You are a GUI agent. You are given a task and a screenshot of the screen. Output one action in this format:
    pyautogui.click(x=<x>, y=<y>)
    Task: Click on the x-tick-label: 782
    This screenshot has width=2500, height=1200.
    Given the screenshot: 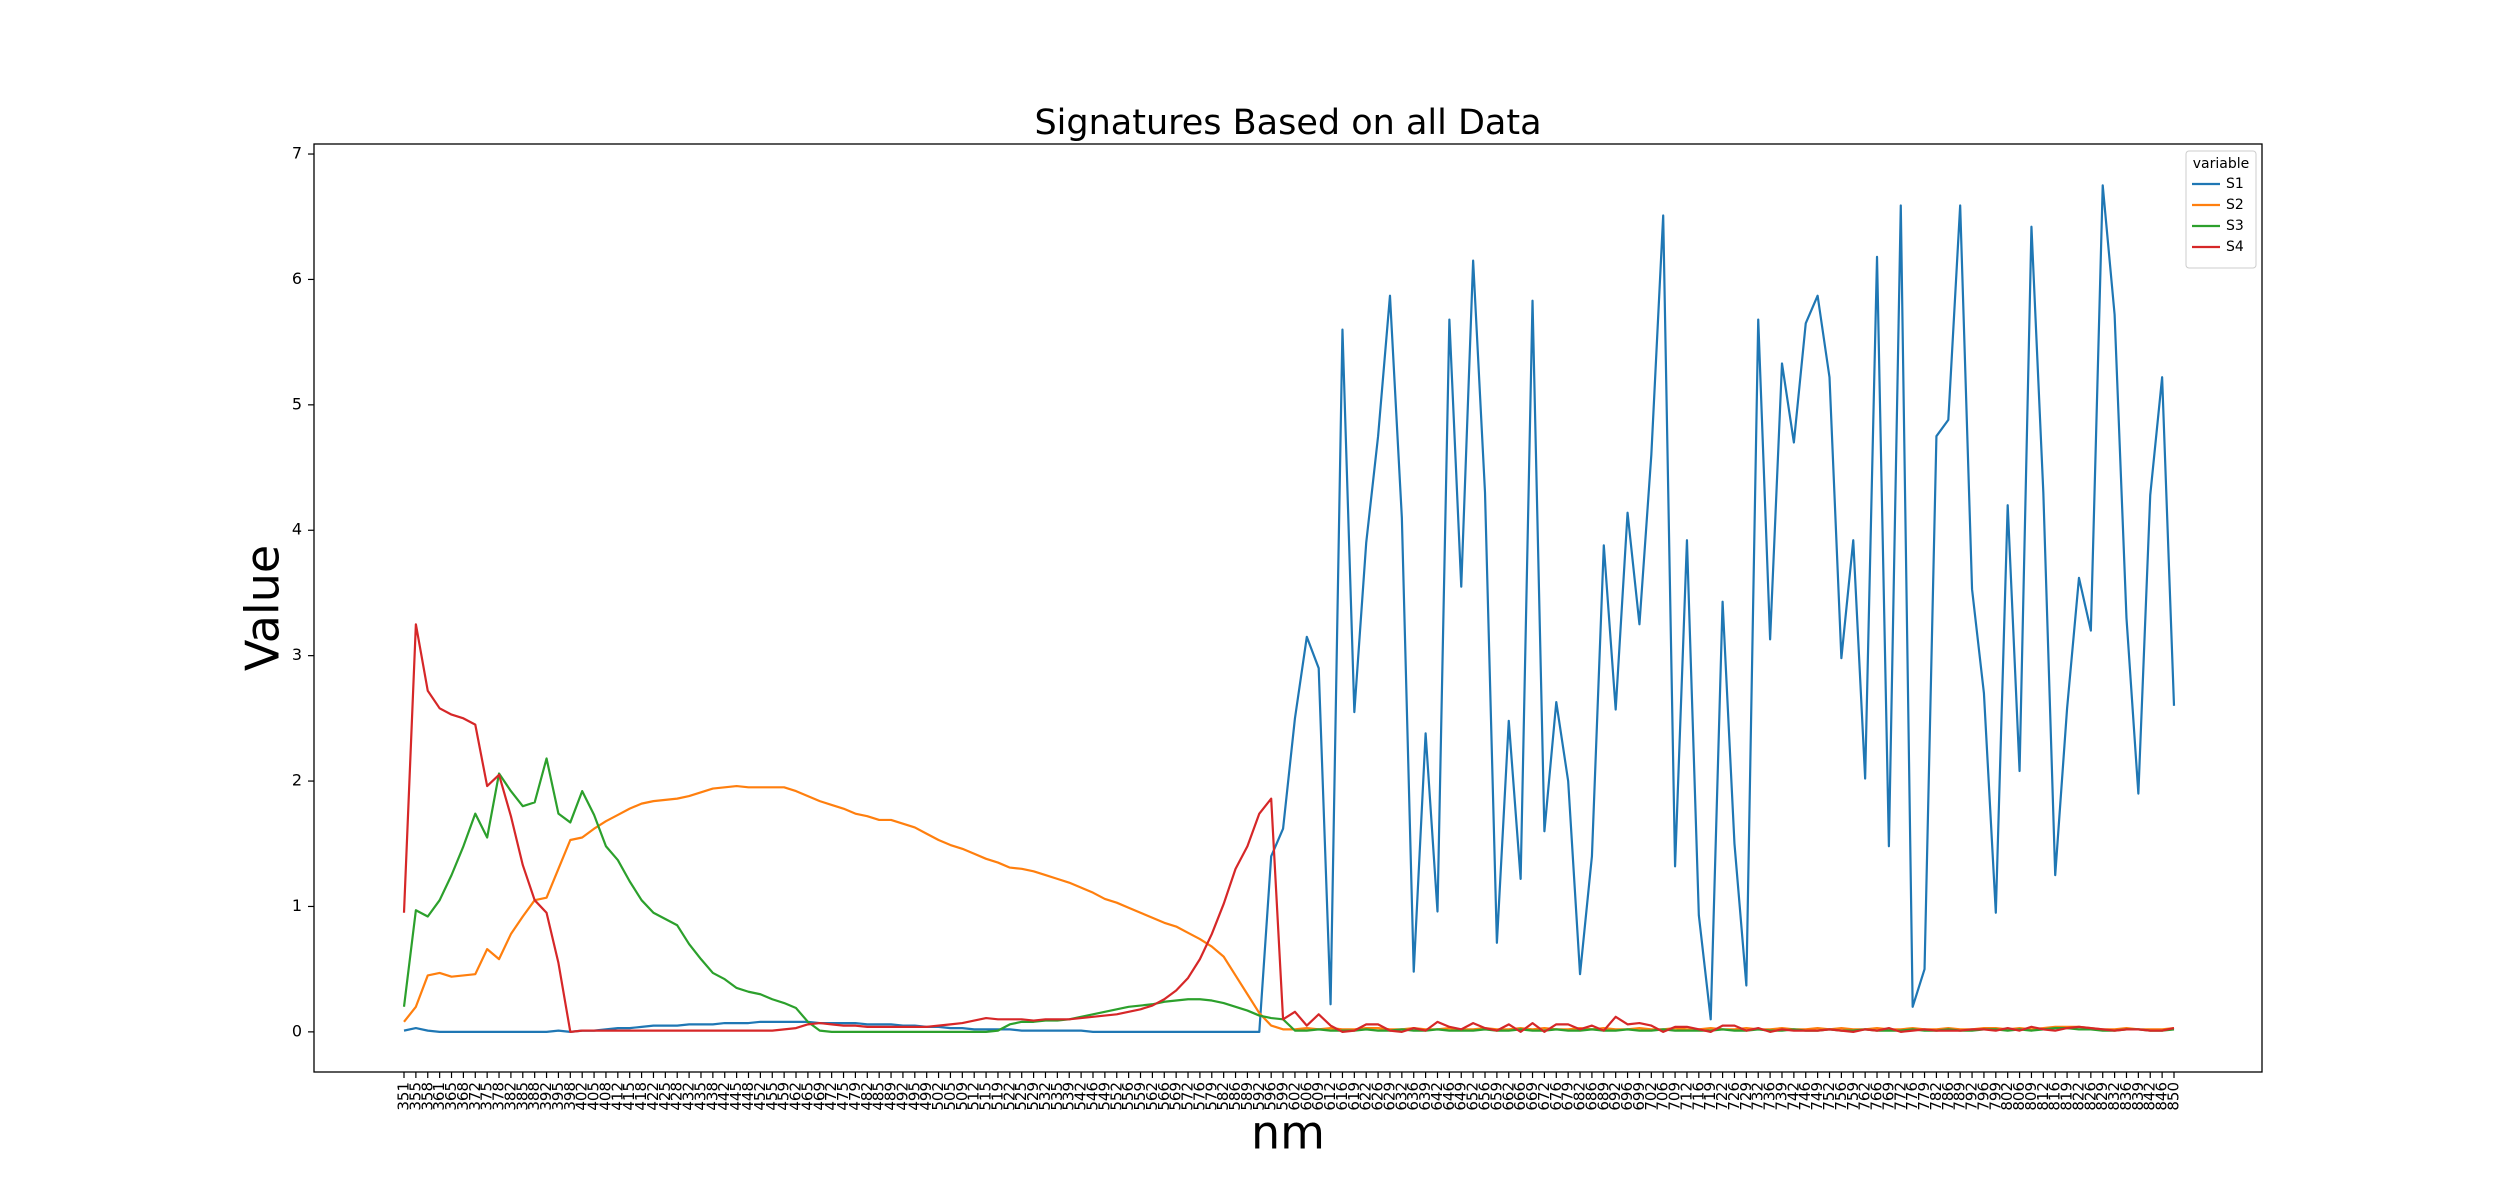 What is the action you would take?
    pyautogui.click(x=1936, y=1096)
    